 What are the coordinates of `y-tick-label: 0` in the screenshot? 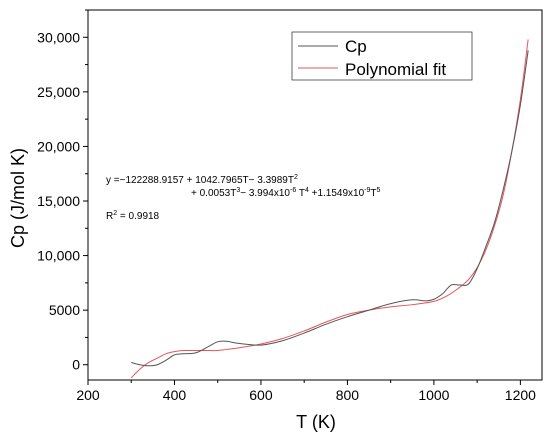 It's located at (76, 365).